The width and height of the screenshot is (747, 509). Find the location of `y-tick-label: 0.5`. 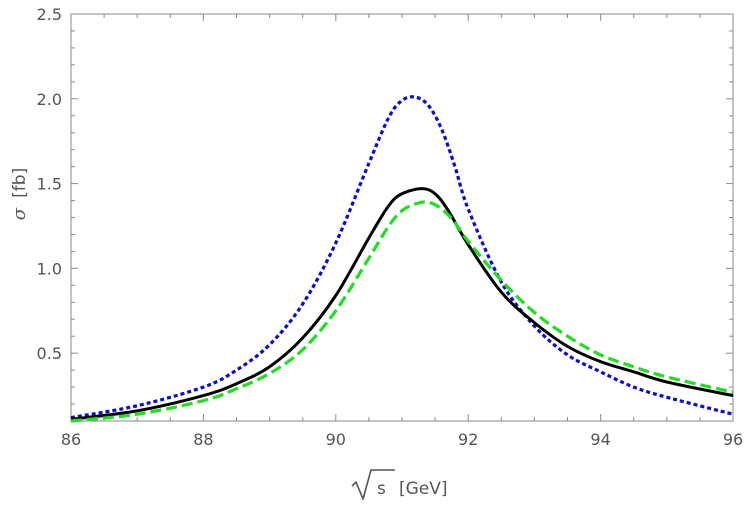

y-tick-label: 0.5 is located at coordinates (49, 353).